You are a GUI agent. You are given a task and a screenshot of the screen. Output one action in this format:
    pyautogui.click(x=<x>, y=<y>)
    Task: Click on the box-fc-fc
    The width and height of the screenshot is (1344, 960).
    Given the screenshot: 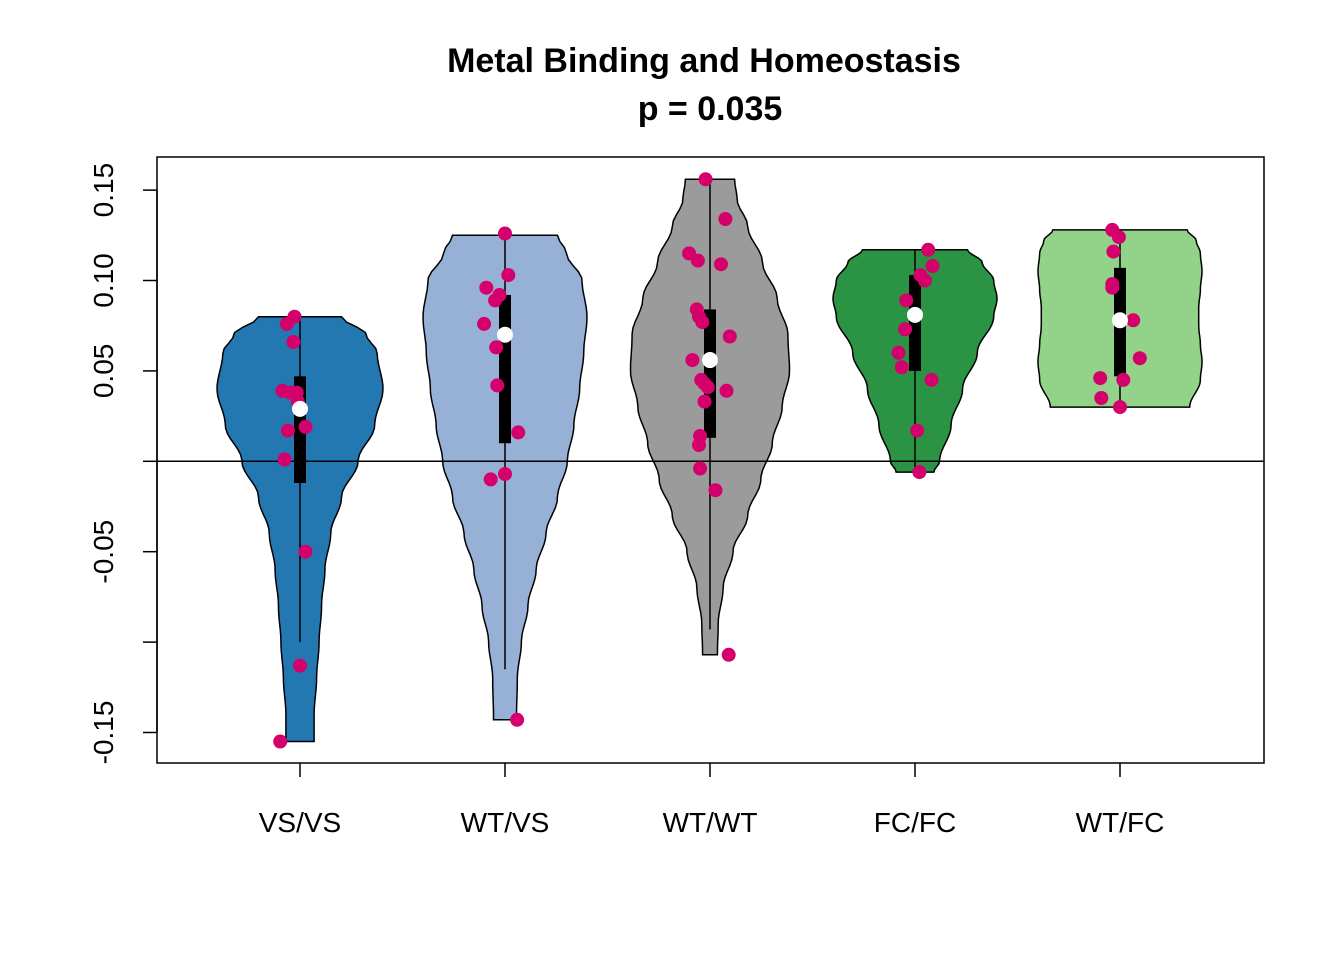 What is the action you would take?
    pyautogui.click(x=915, y=323)
    